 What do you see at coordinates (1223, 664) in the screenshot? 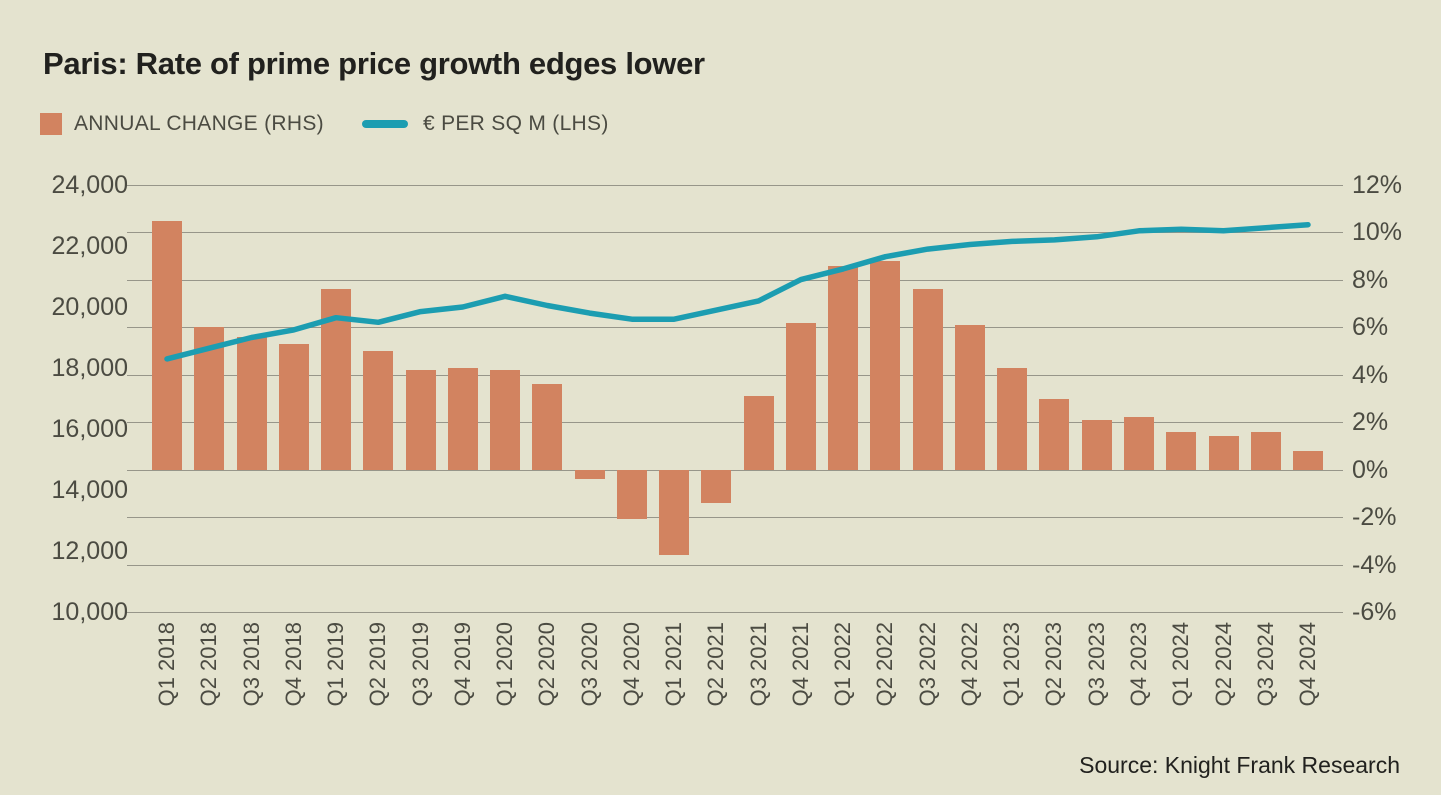
I see `x-axis-label: Q2 2024` at bounding box center [1223, 664].